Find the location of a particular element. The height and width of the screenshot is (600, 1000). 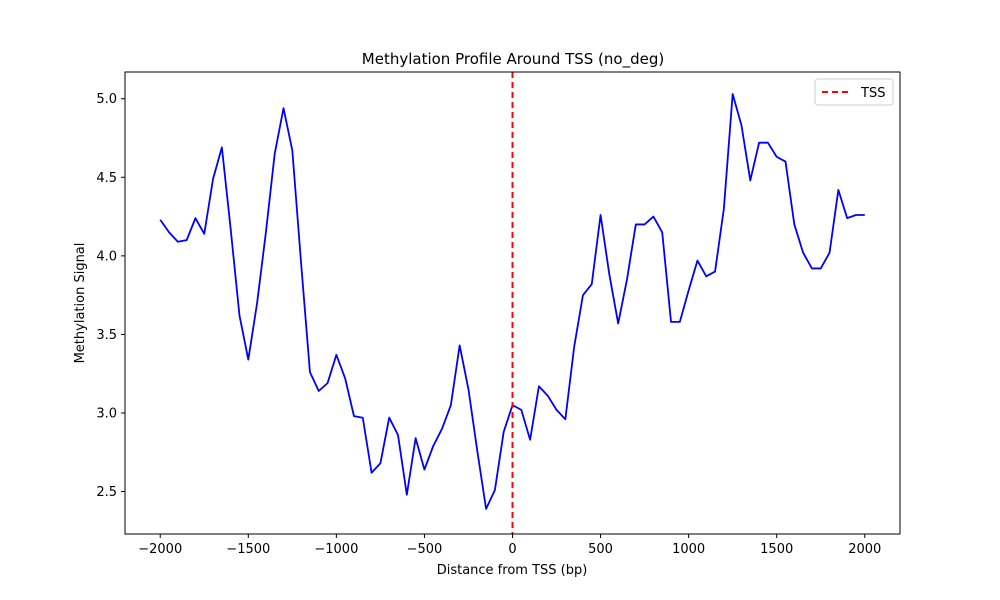

x-tick-label: 1000 is located at coordinates (688, 549).